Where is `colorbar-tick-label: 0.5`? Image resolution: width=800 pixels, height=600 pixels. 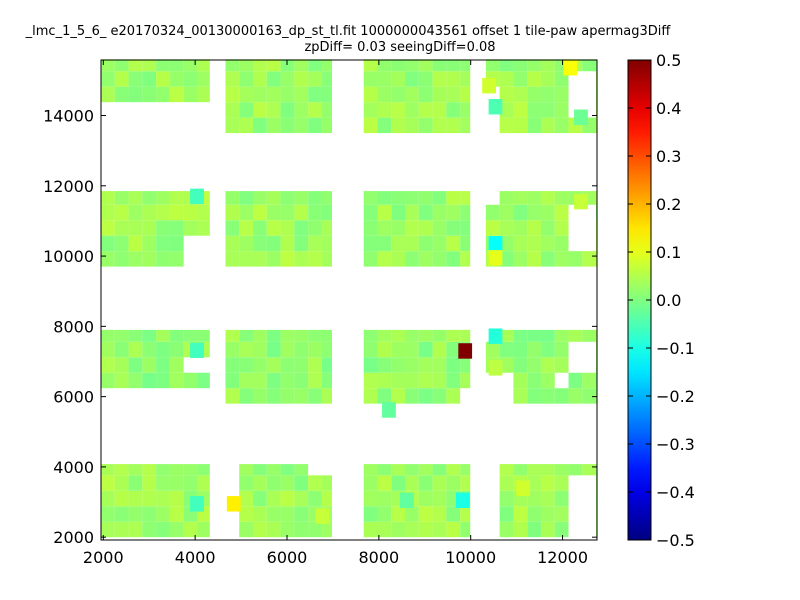
colorbar-tick-label: 0.5 is located at coordinates (668, 60).